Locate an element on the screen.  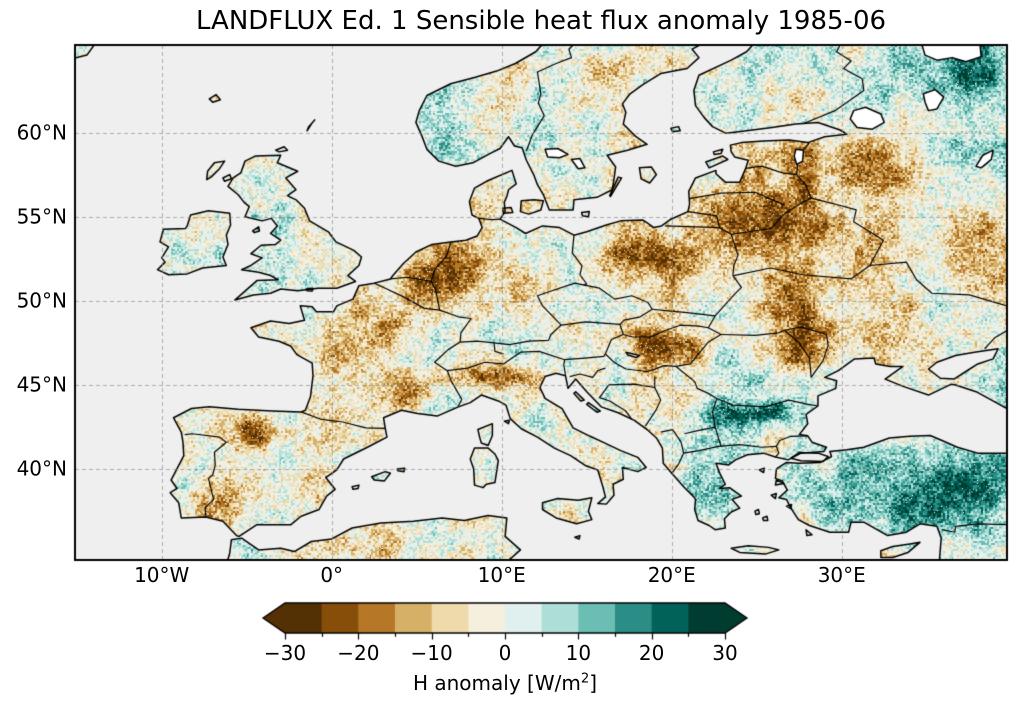
colorbar-label-sup: 2 is located at coordinates (585, 679).